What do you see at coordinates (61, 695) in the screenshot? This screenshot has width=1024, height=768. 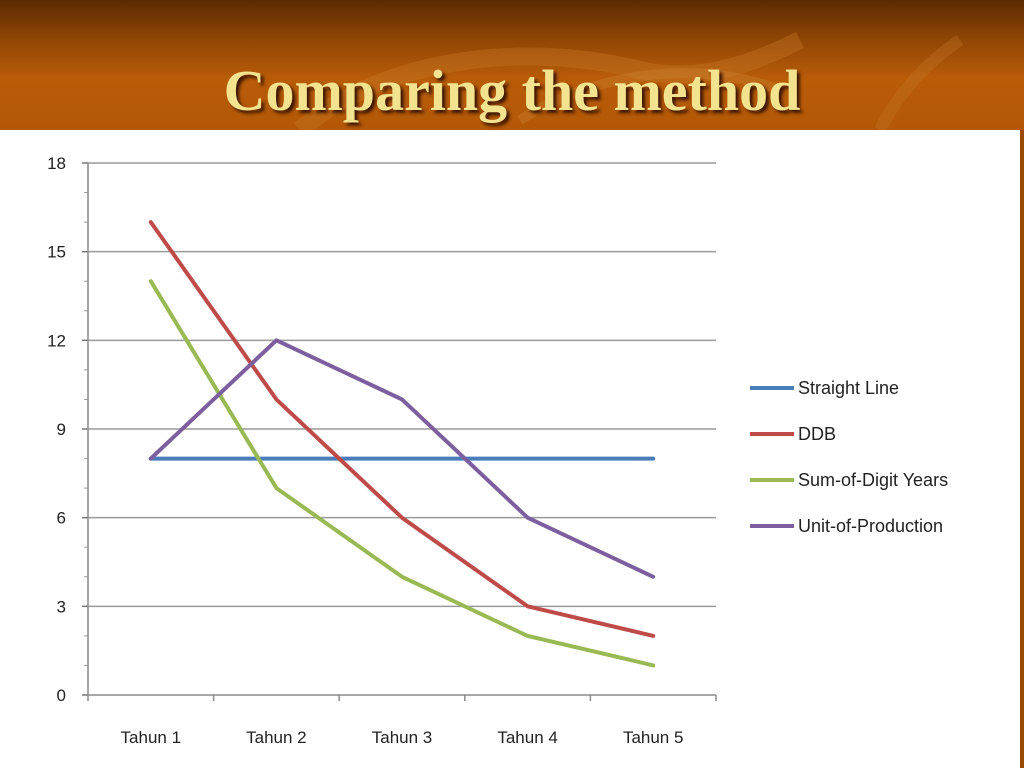 I see `y-tick-label: 0` at bounding box center [61, 695].